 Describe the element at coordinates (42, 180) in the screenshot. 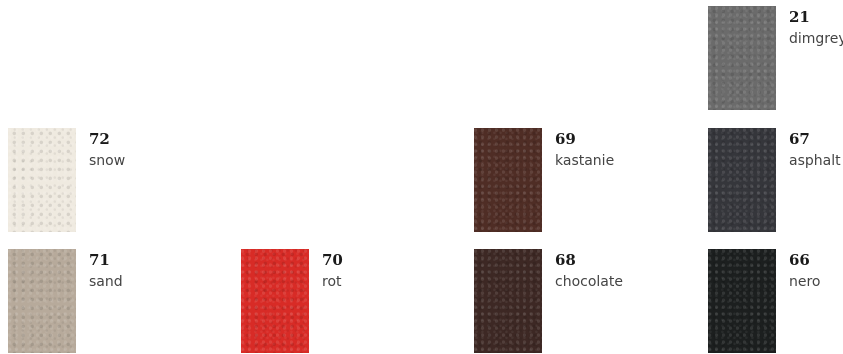

I see `swatch-color-snow` at that location.